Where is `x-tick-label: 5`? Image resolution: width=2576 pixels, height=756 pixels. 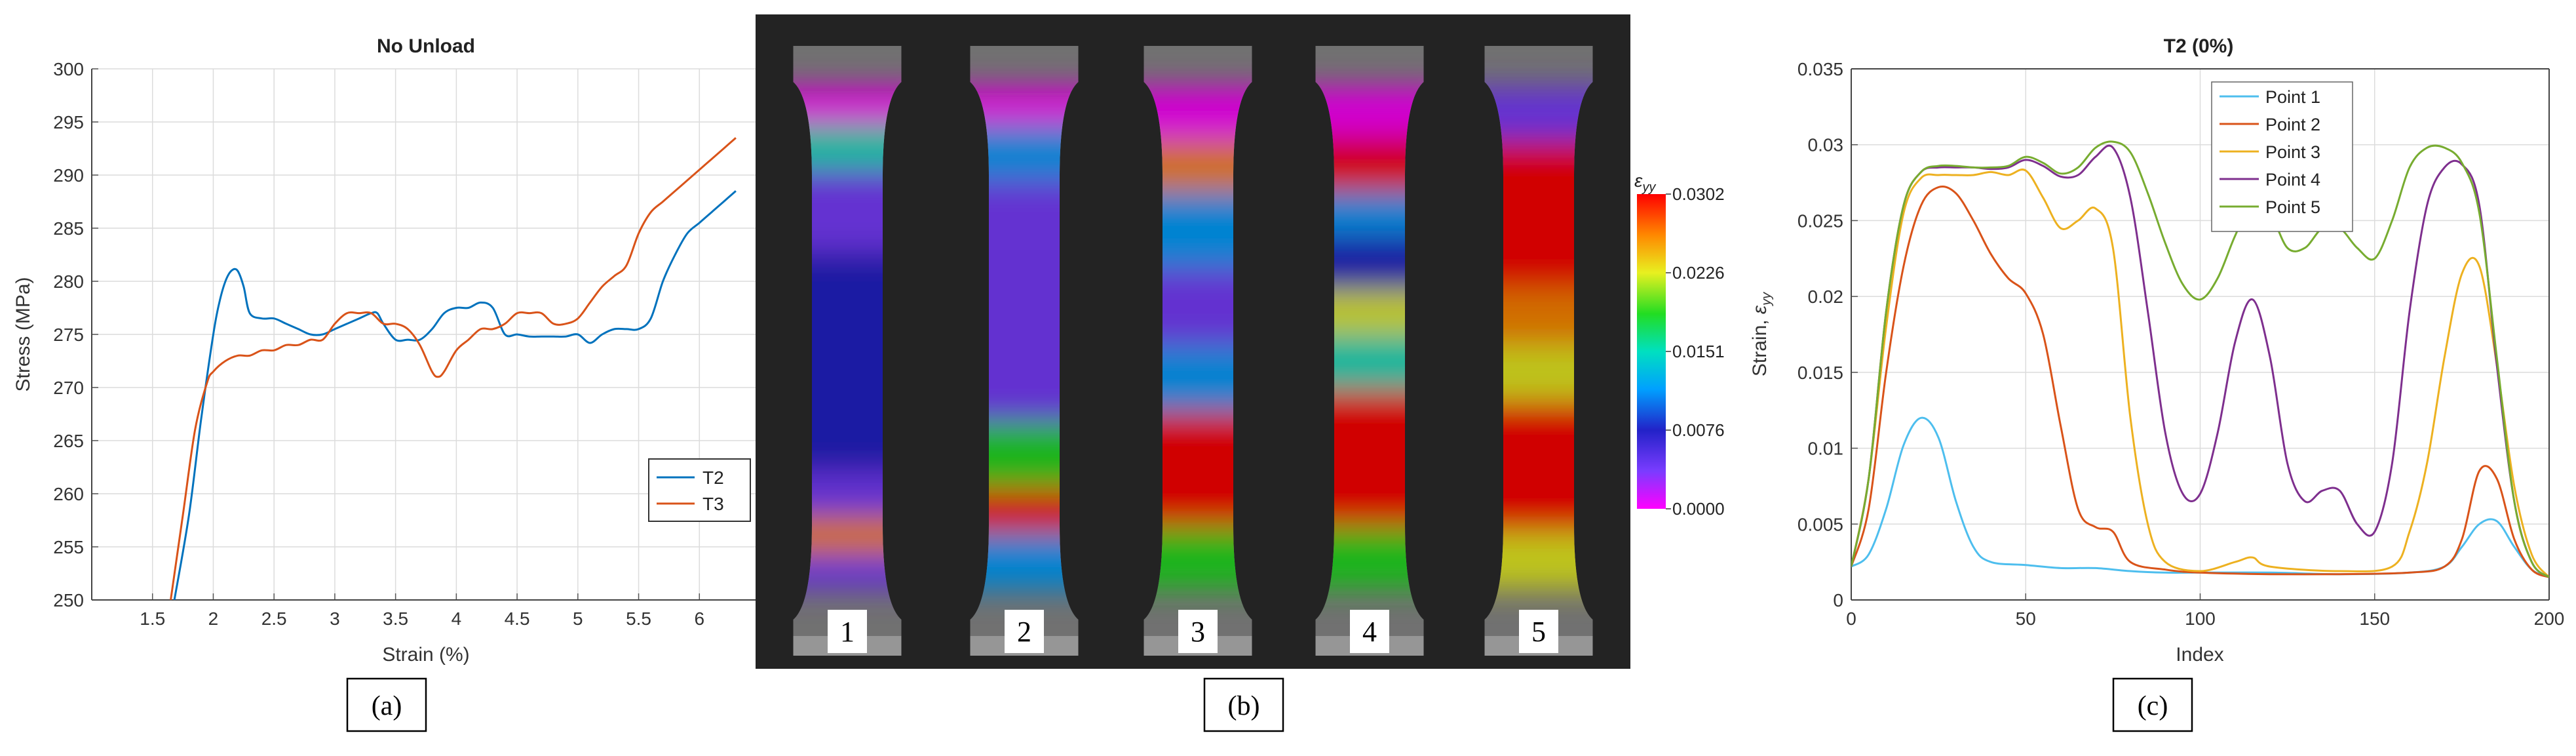
x-tick-label: 5 is located at coordinates (578, 618).